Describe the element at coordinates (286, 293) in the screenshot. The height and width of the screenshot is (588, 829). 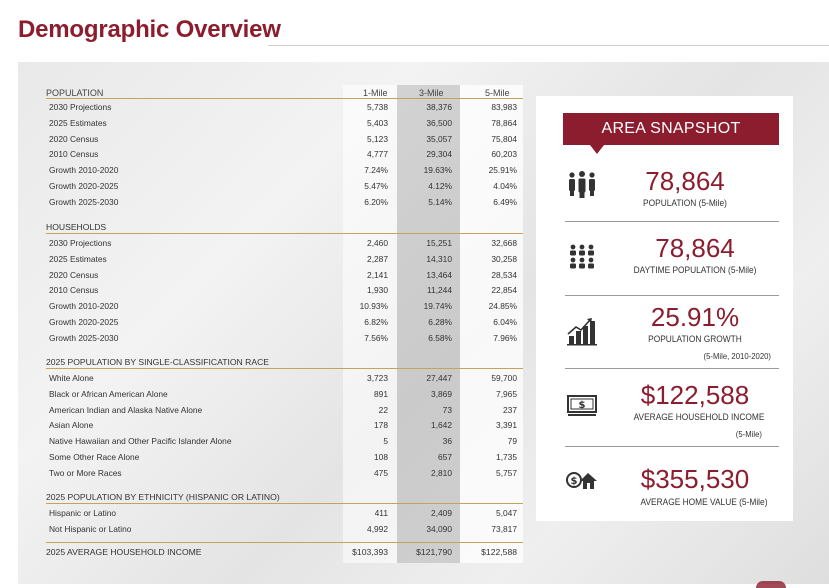
I see `table-row: 2010 Census 1,930 11,244 22,854` at that location.